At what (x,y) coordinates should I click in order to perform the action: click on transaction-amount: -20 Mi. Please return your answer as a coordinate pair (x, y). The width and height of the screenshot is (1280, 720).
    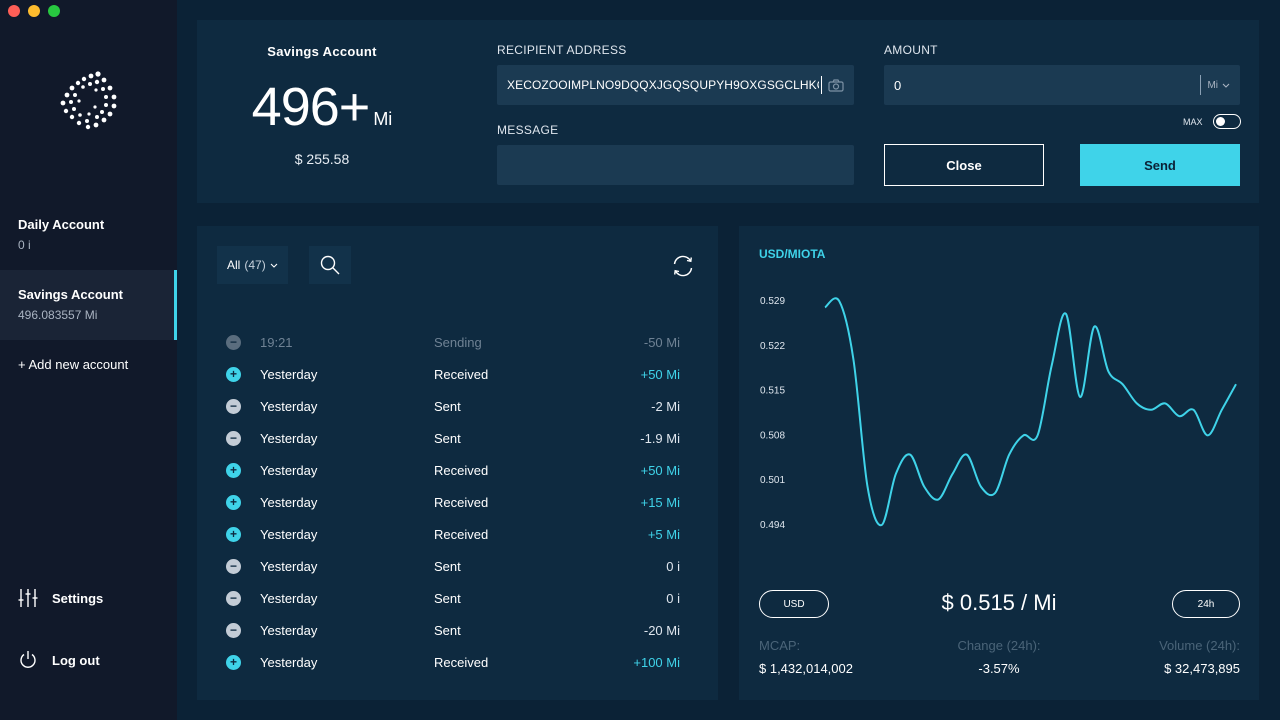
    Looking at the image, I should click on (661, 630).